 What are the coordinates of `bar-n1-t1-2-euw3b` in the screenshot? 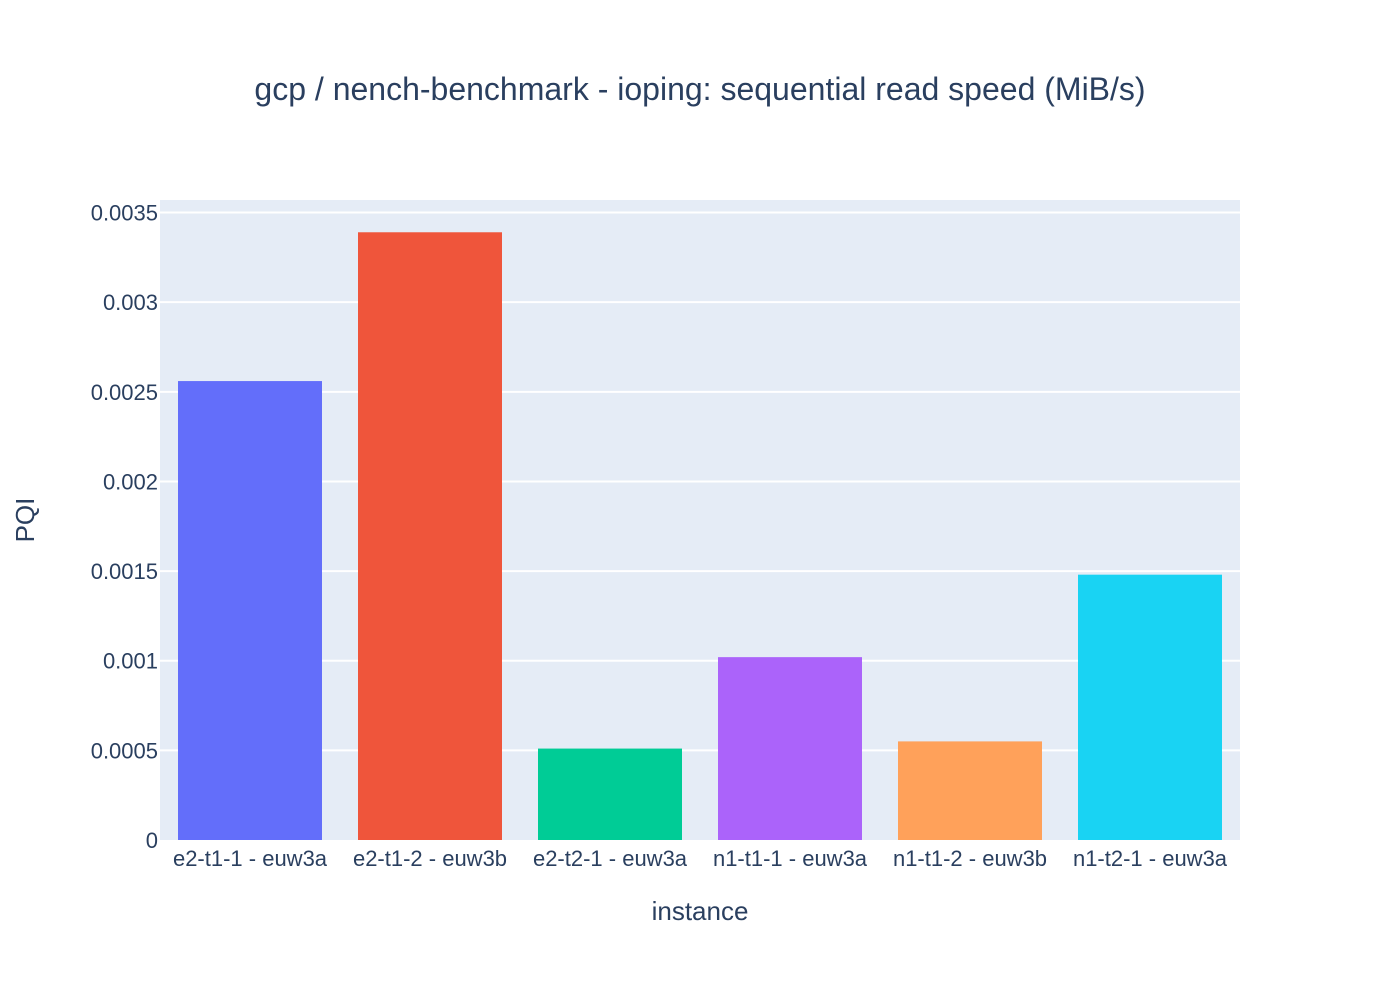 It's located at (970, 790).